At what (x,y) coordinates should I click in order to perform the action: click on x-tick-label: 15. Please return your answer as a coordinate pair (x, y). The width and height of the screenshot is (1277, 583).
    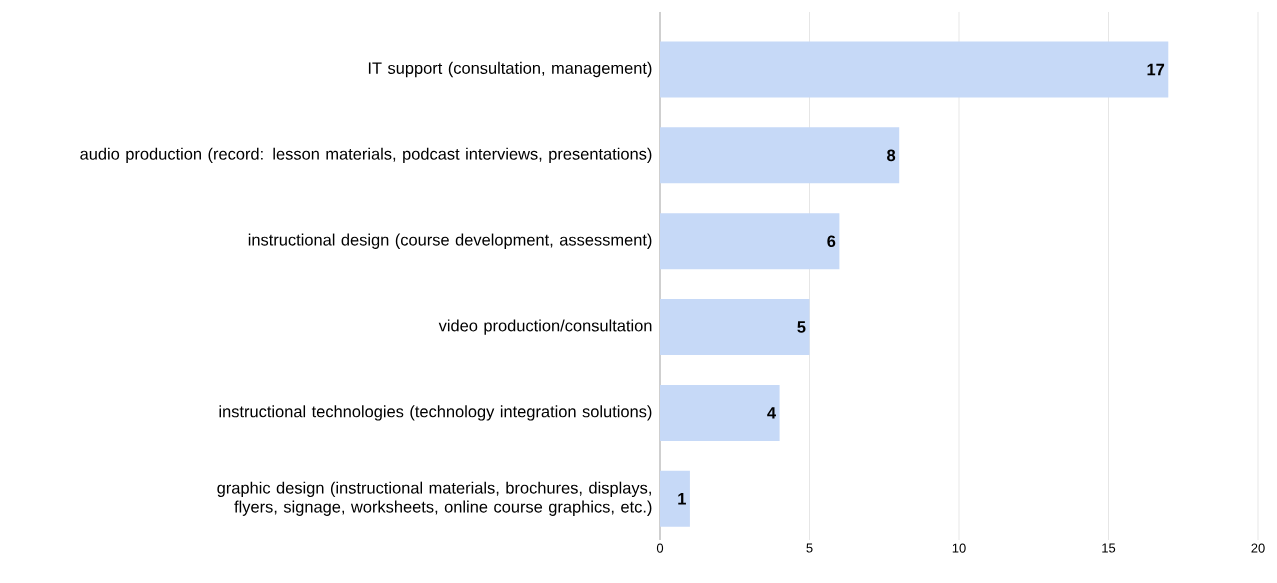
    Looking at the image, I should click on (1109, 548).